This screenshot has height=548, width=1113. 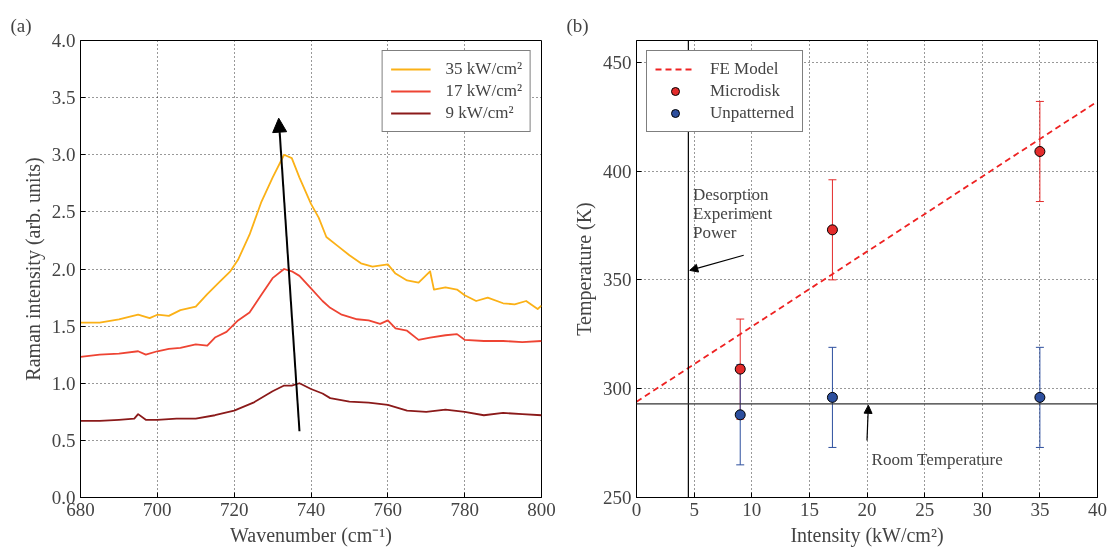 I want to click on y-axis-title: Temperature (K), so click(x=584, y=269).